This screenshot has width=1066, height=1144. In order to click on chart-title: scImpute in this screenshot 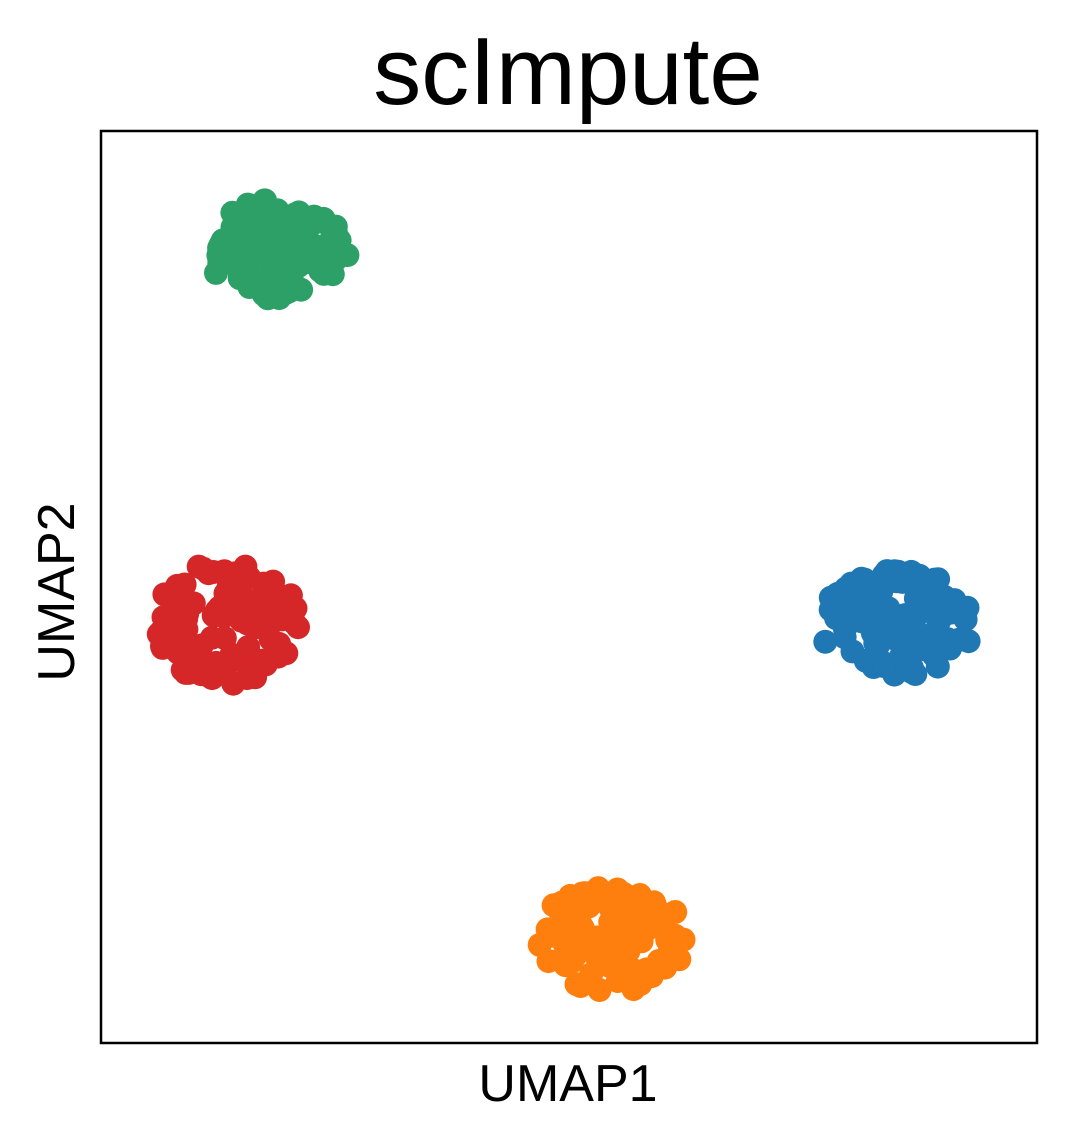, I will do `click(567, 71)`.